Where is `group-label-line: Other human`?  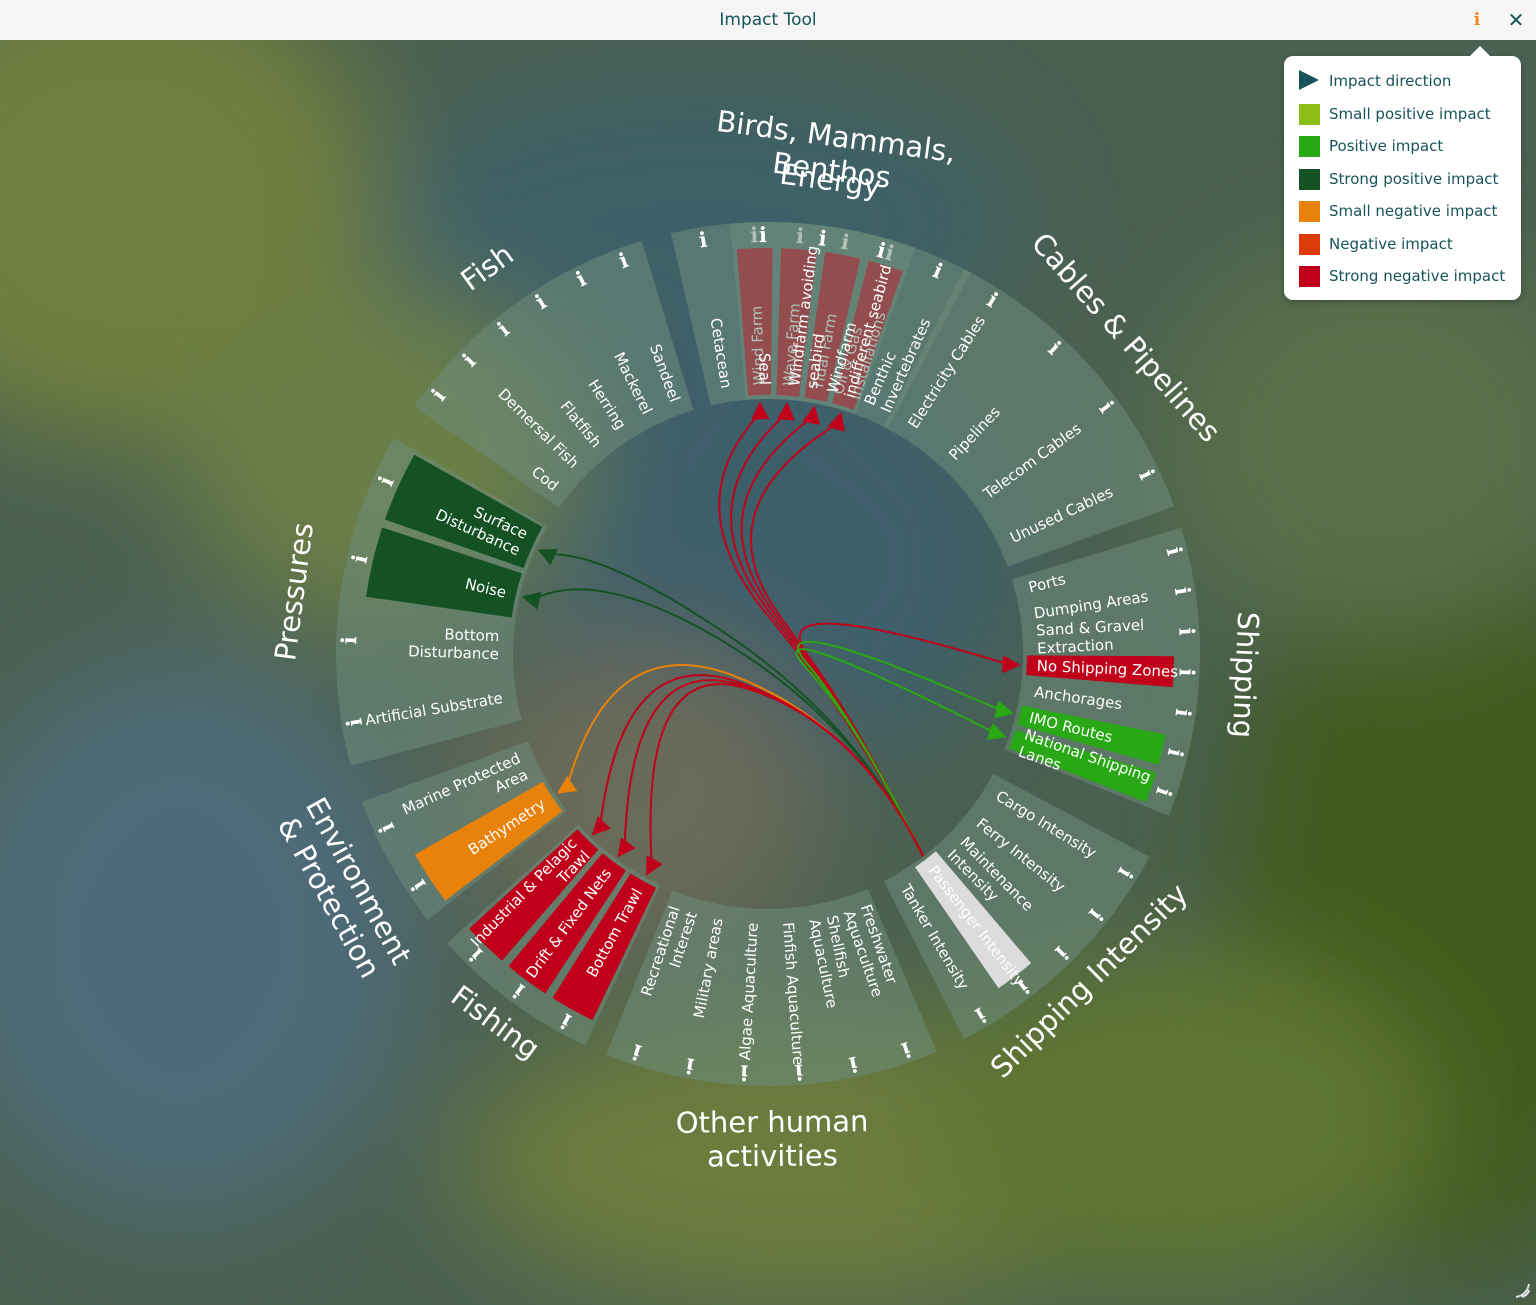 group-label-line: Other human is located at coordinates (772, 1122).